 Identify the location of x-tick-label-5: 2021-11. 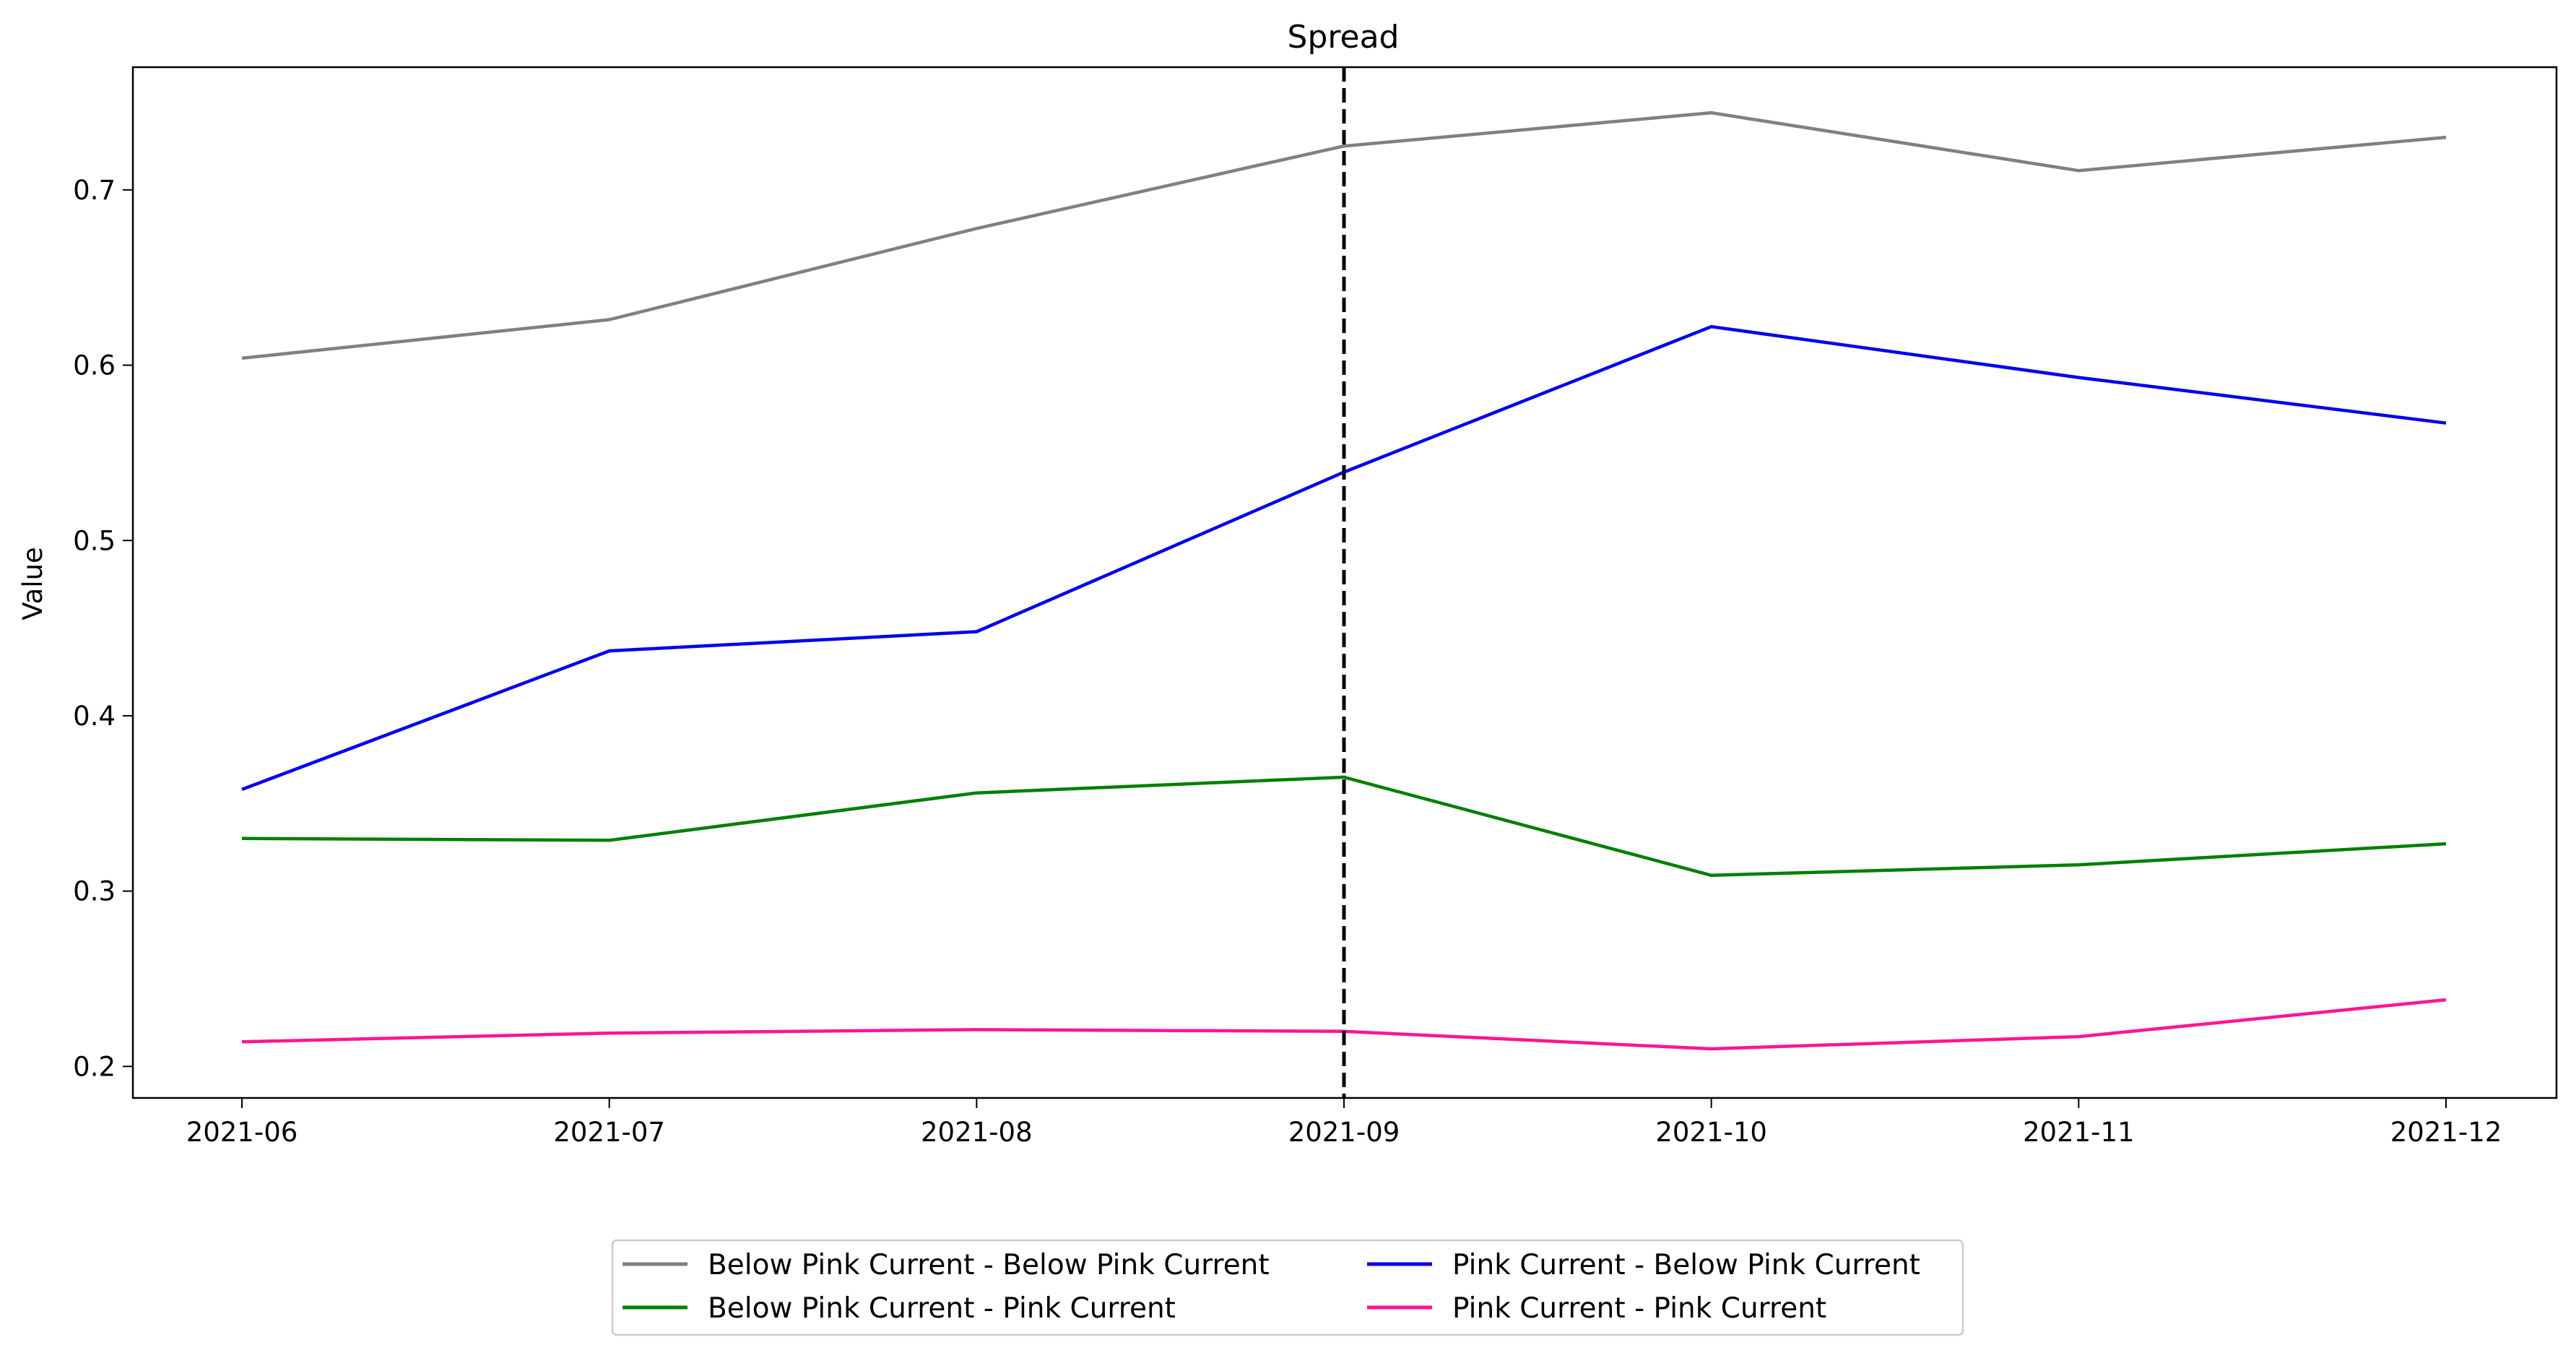
(2079, 1132).